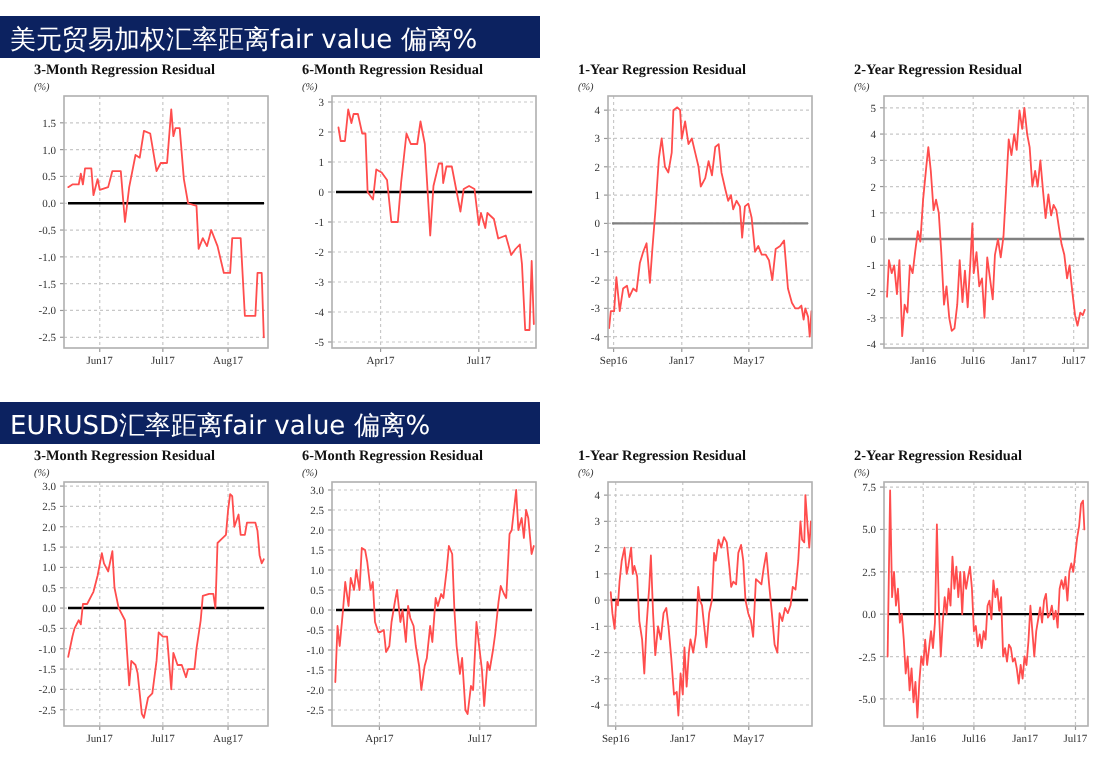 This screenshot has height=764, width=1116. What do you see at coordinates (244, 40) in the screenshot?
I see `text: 美元贸易加权汇率距离fair value 偏离%` at bounding box center [244, 40].